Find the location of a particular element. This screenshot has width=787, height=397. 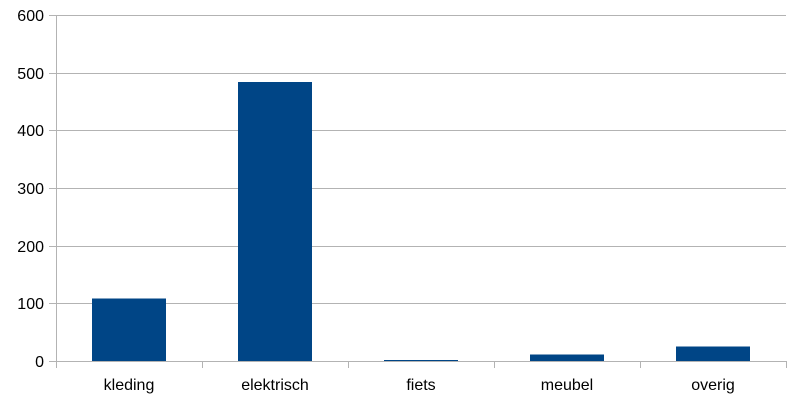

x-tick-label-fiets: fiets is located at coordinates (420, 385).